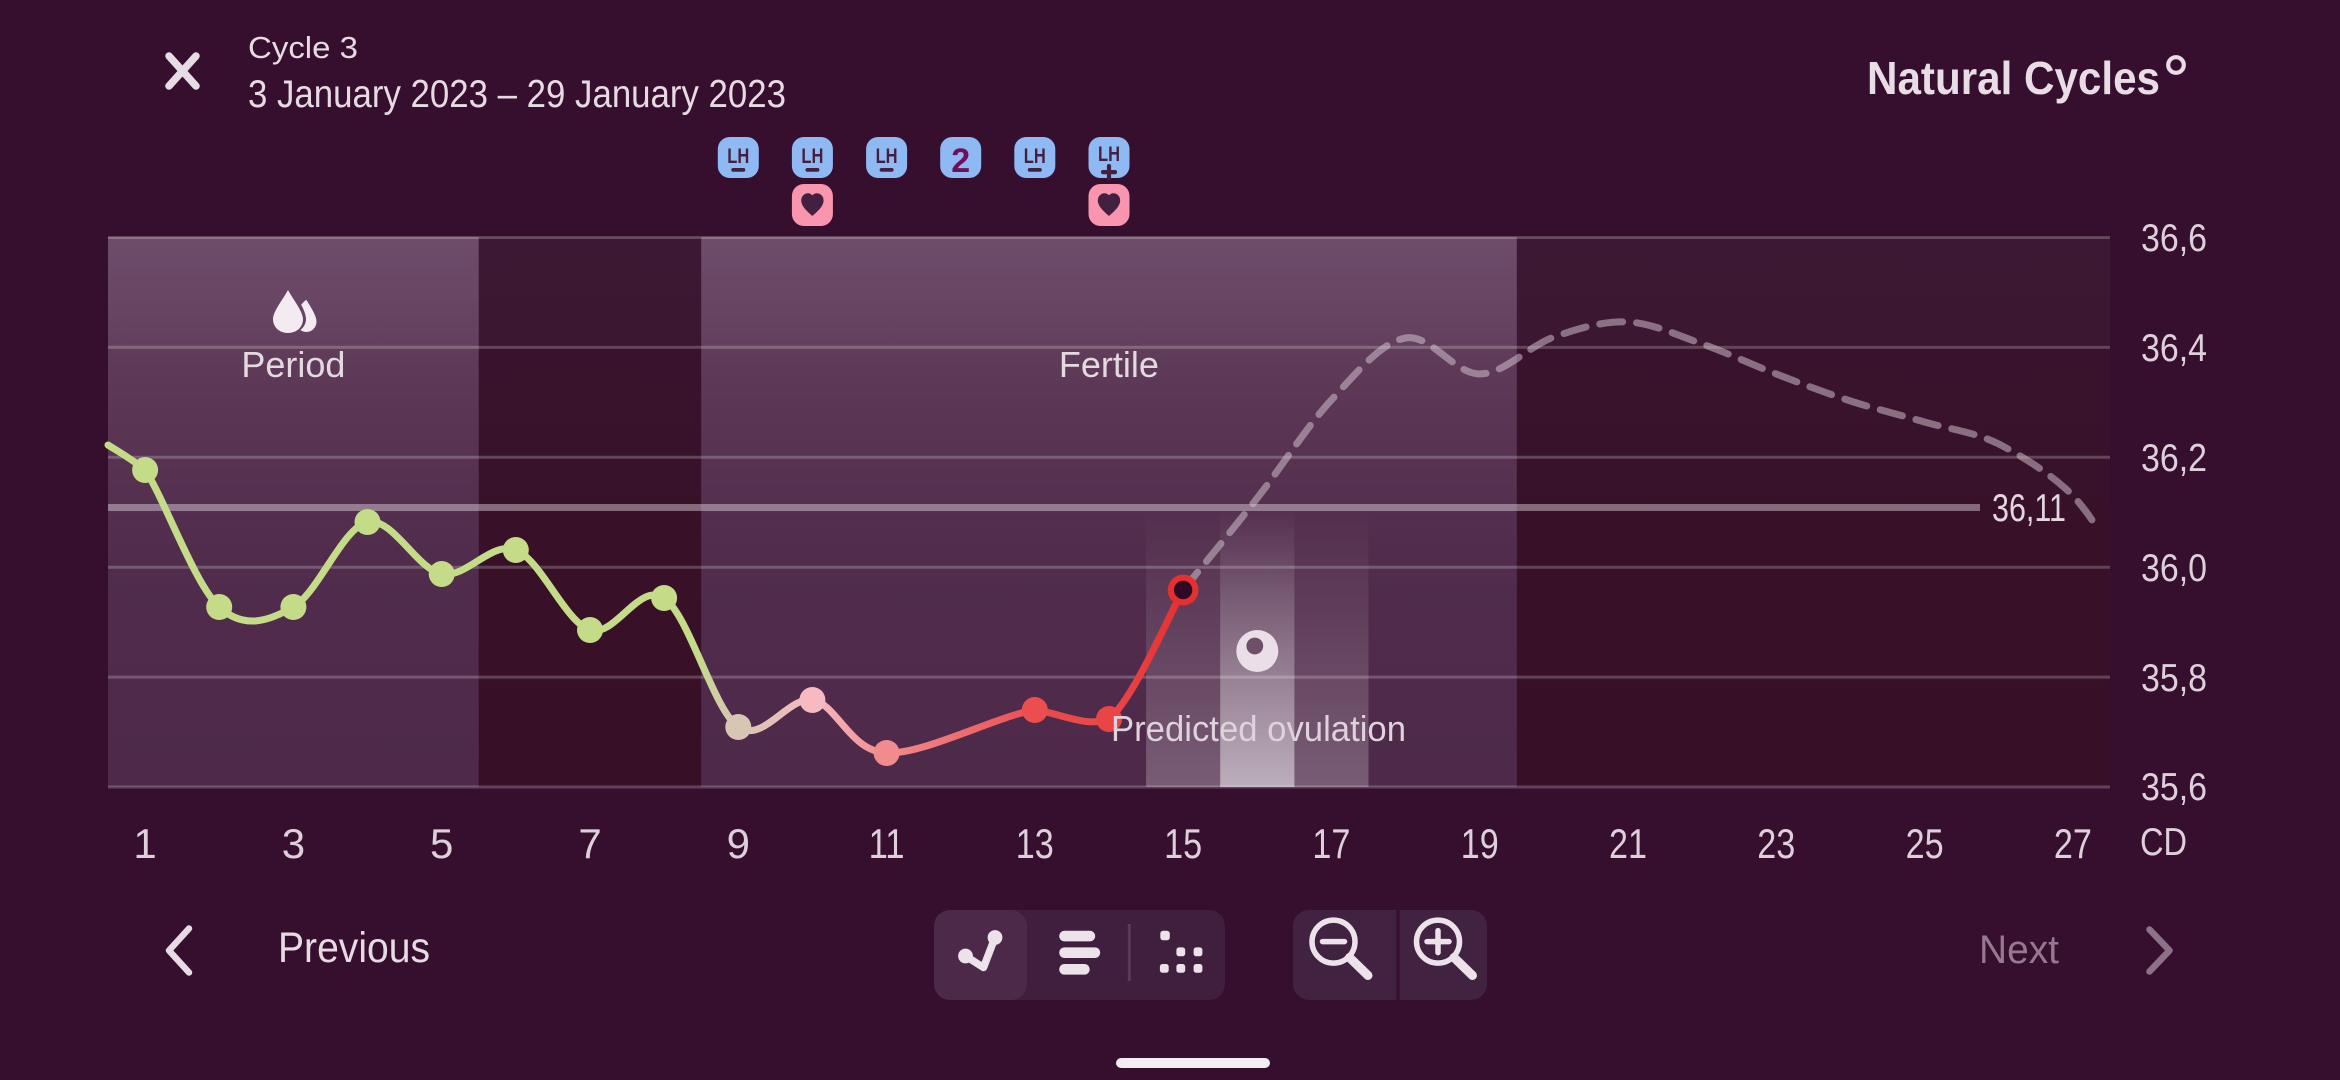 The image size is (2340, 1080). What do you see at coordinates (2073, 843) in the screenshot?
I see `svg-text: 27` at bounding box center [2073, 843].